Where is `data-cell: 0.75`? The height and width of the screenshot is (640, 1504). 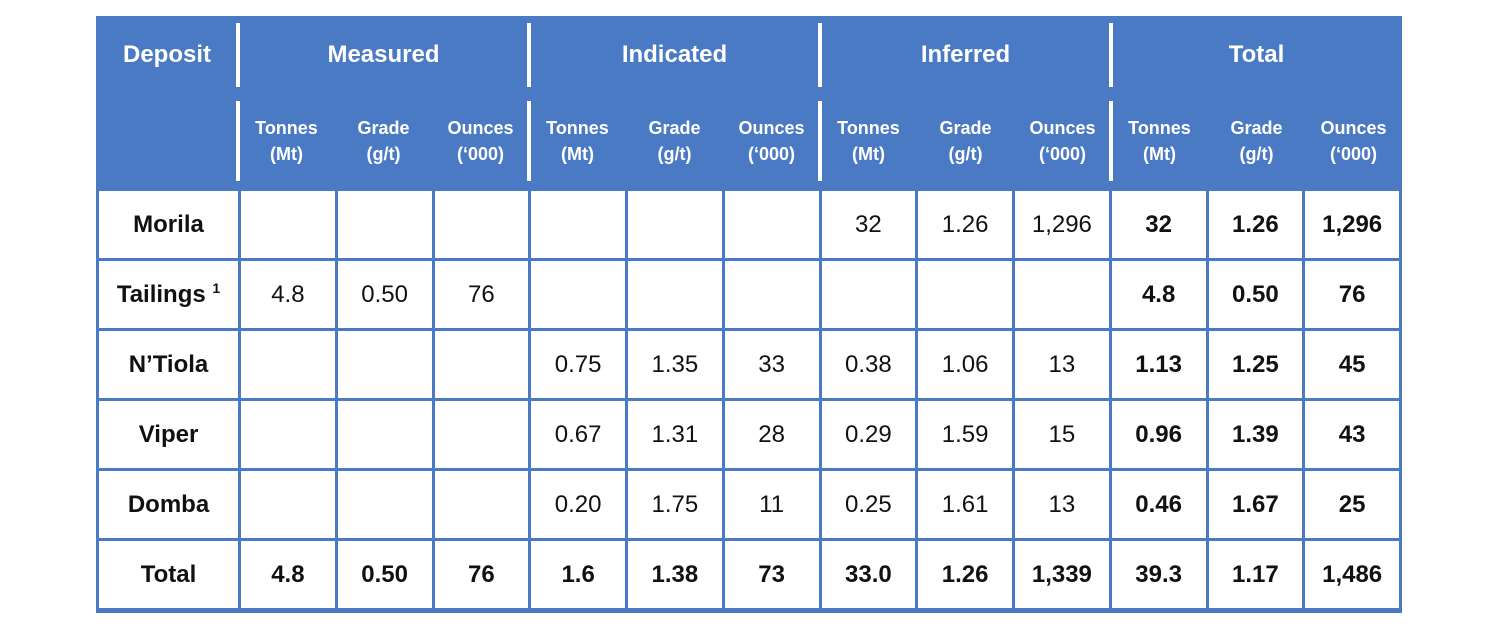 data-cell: 0.75 is located at coordinates (578, 364).